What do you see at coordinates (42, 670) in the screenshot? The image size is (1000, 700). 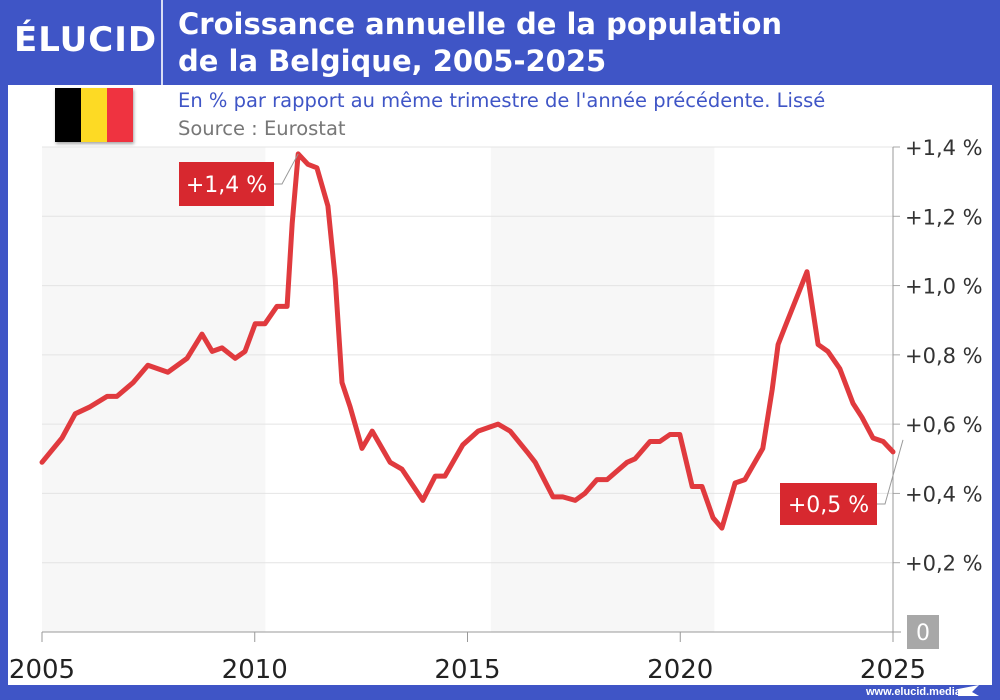 I see `x-tick-label: 2005` at bounding box center [42, 670].